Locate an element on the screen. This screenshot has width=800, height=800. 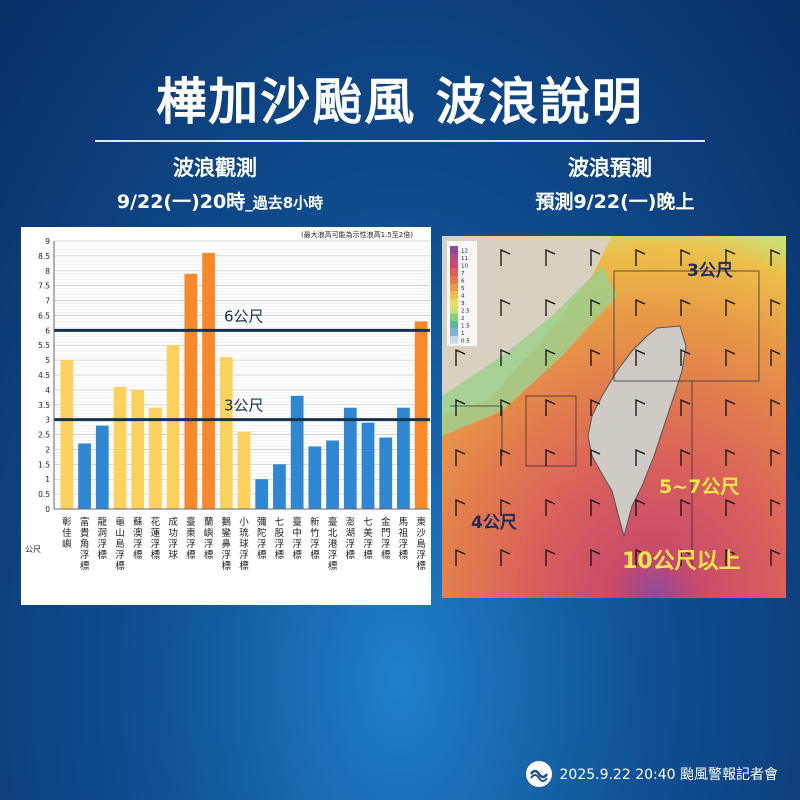
x-tick-label: 鵝鑾鼻浮標 is located at coordinates (227, 544).